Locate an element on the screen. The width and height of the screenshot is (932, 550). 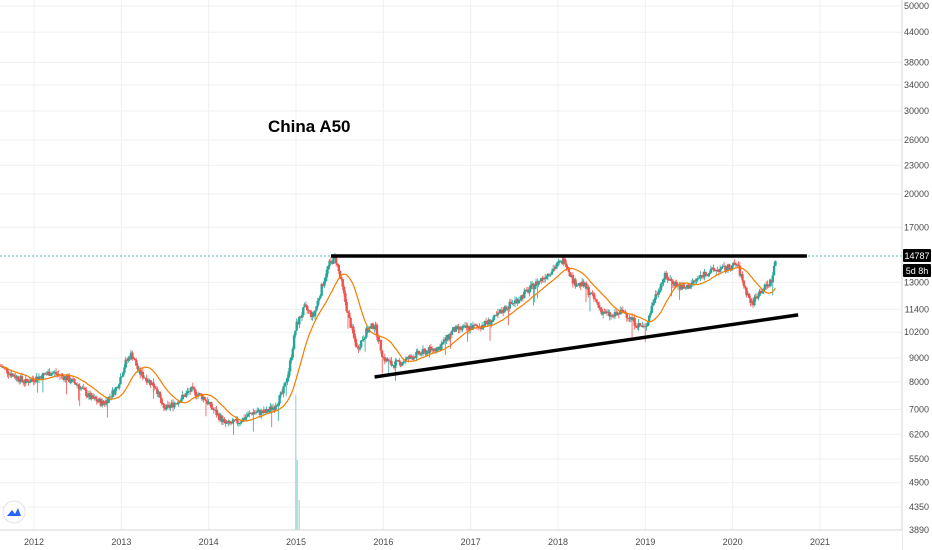
tradingview-logo-icon is located at coordinates (14, 512).